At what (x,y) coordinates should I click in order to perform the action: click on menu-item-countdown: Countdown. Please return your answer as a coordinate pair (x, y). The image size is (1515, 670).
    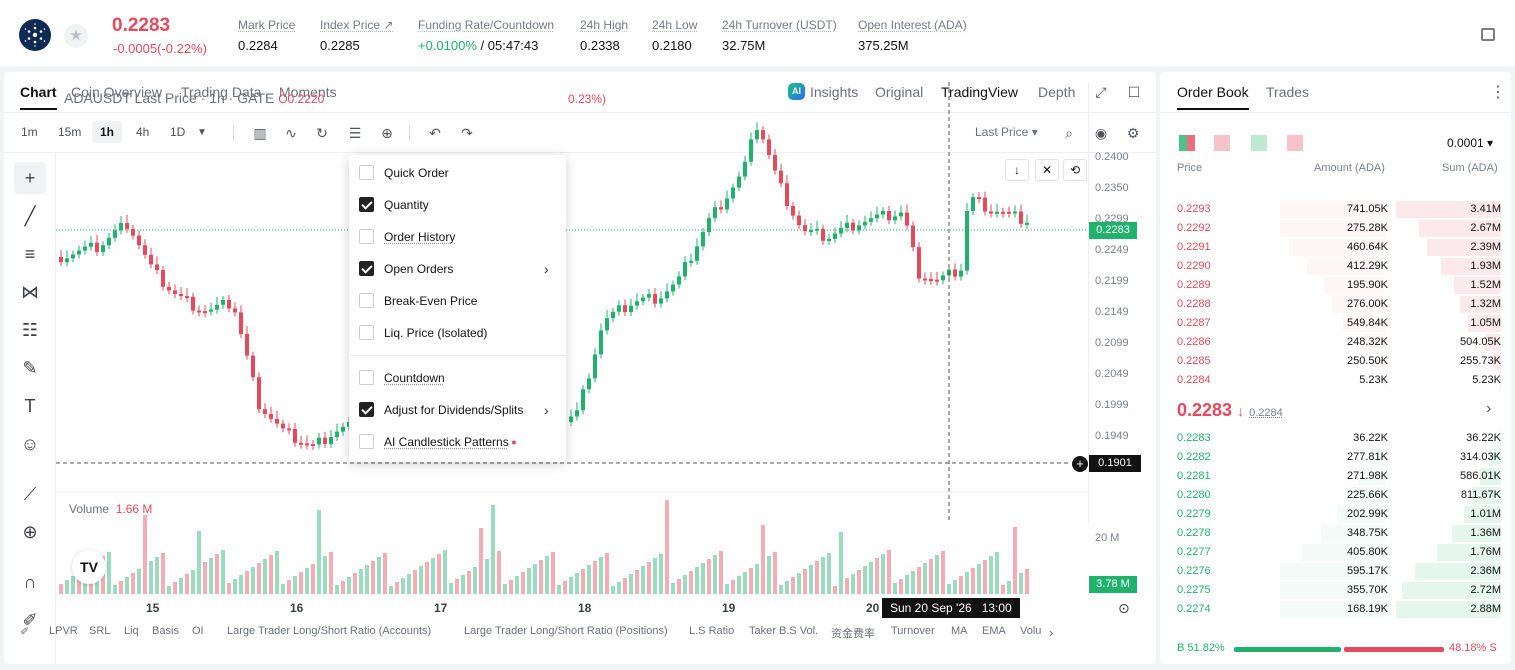
    Looking at the image, I should click on (402, 378).